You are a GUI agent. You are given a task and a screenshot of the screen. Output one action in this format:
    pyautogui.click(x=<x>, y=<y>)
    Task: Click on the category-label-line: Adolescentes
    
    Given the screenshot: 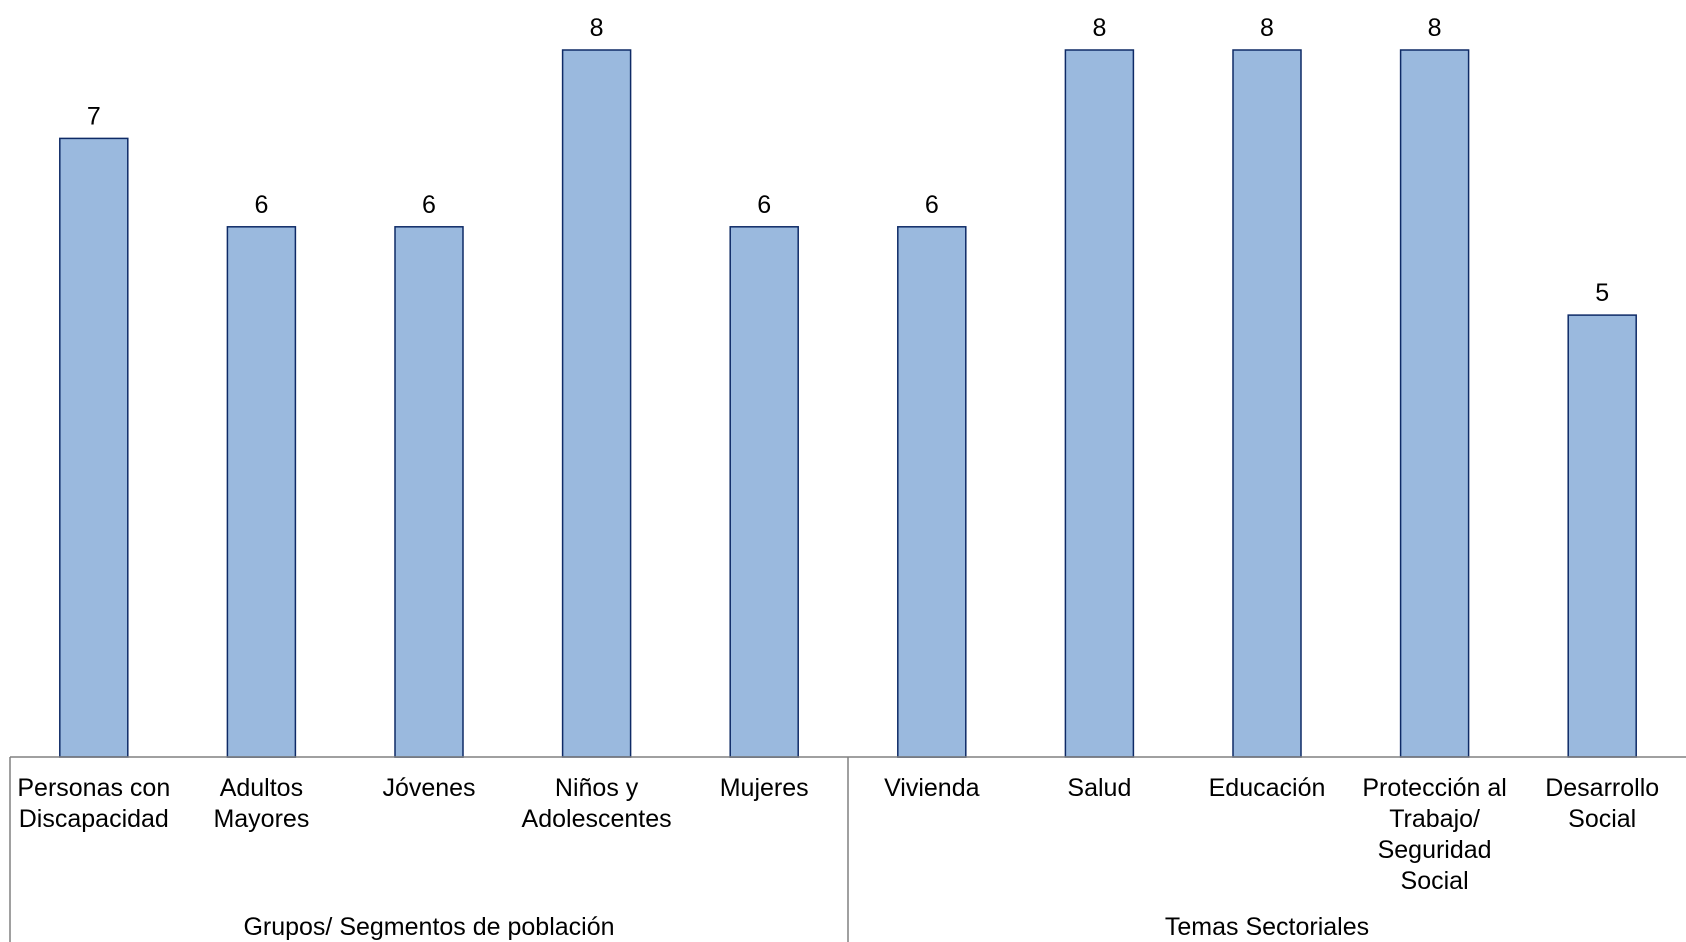 What is the action you would take?
    pyautogui.click(x=597, y=819)
    